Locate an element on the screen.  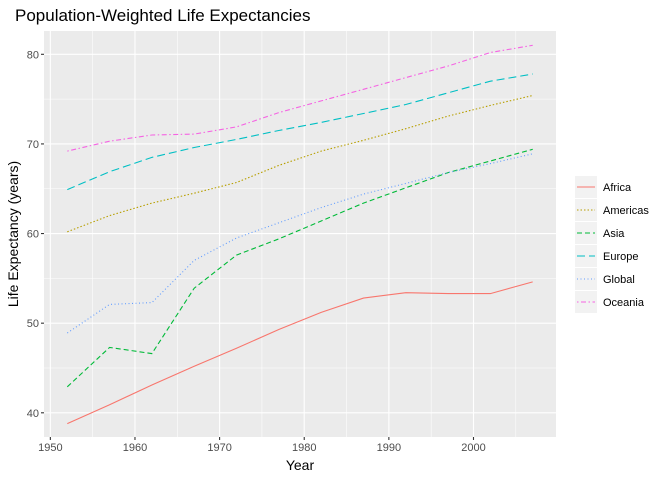
x-tick-label: 1950 is located at coordinates (50, 448).